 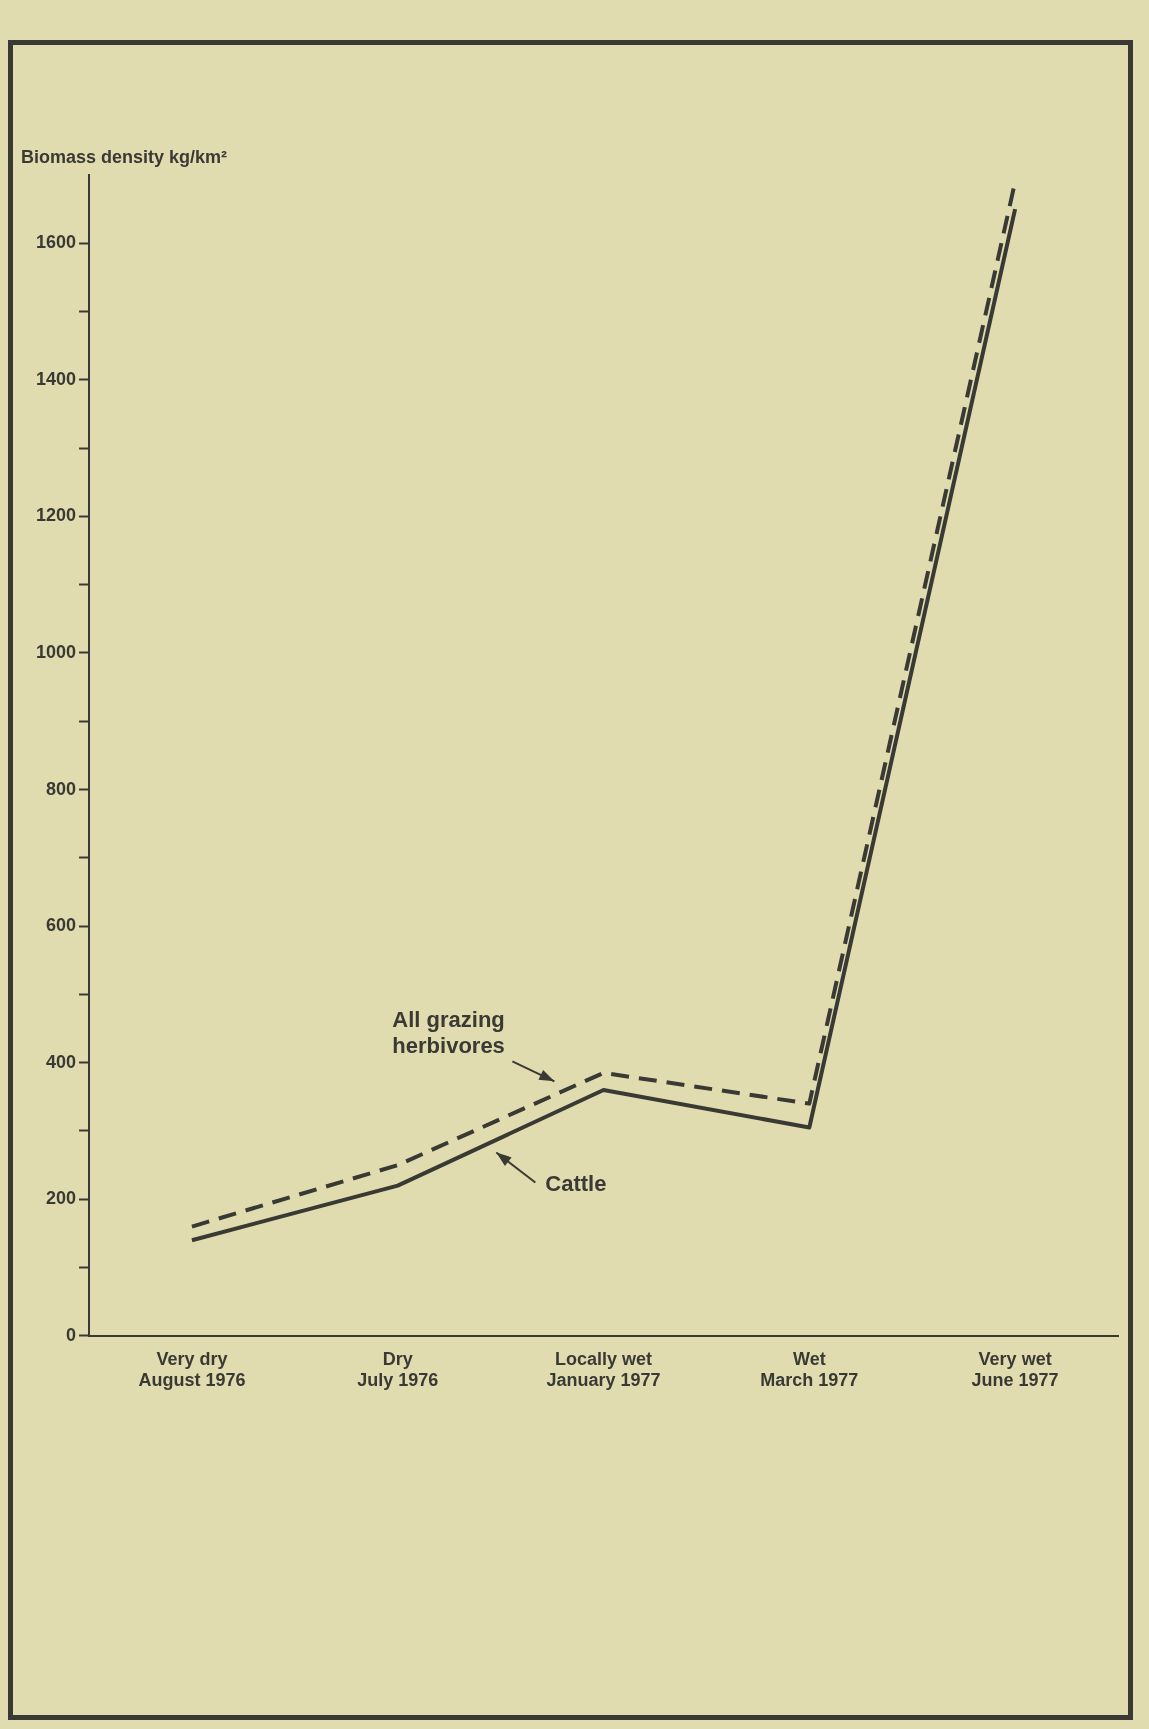 What do you see at coordinates (61, 925) in the screenshot?
I see `y-tick-label: 600` at bounding box center [61, 925].